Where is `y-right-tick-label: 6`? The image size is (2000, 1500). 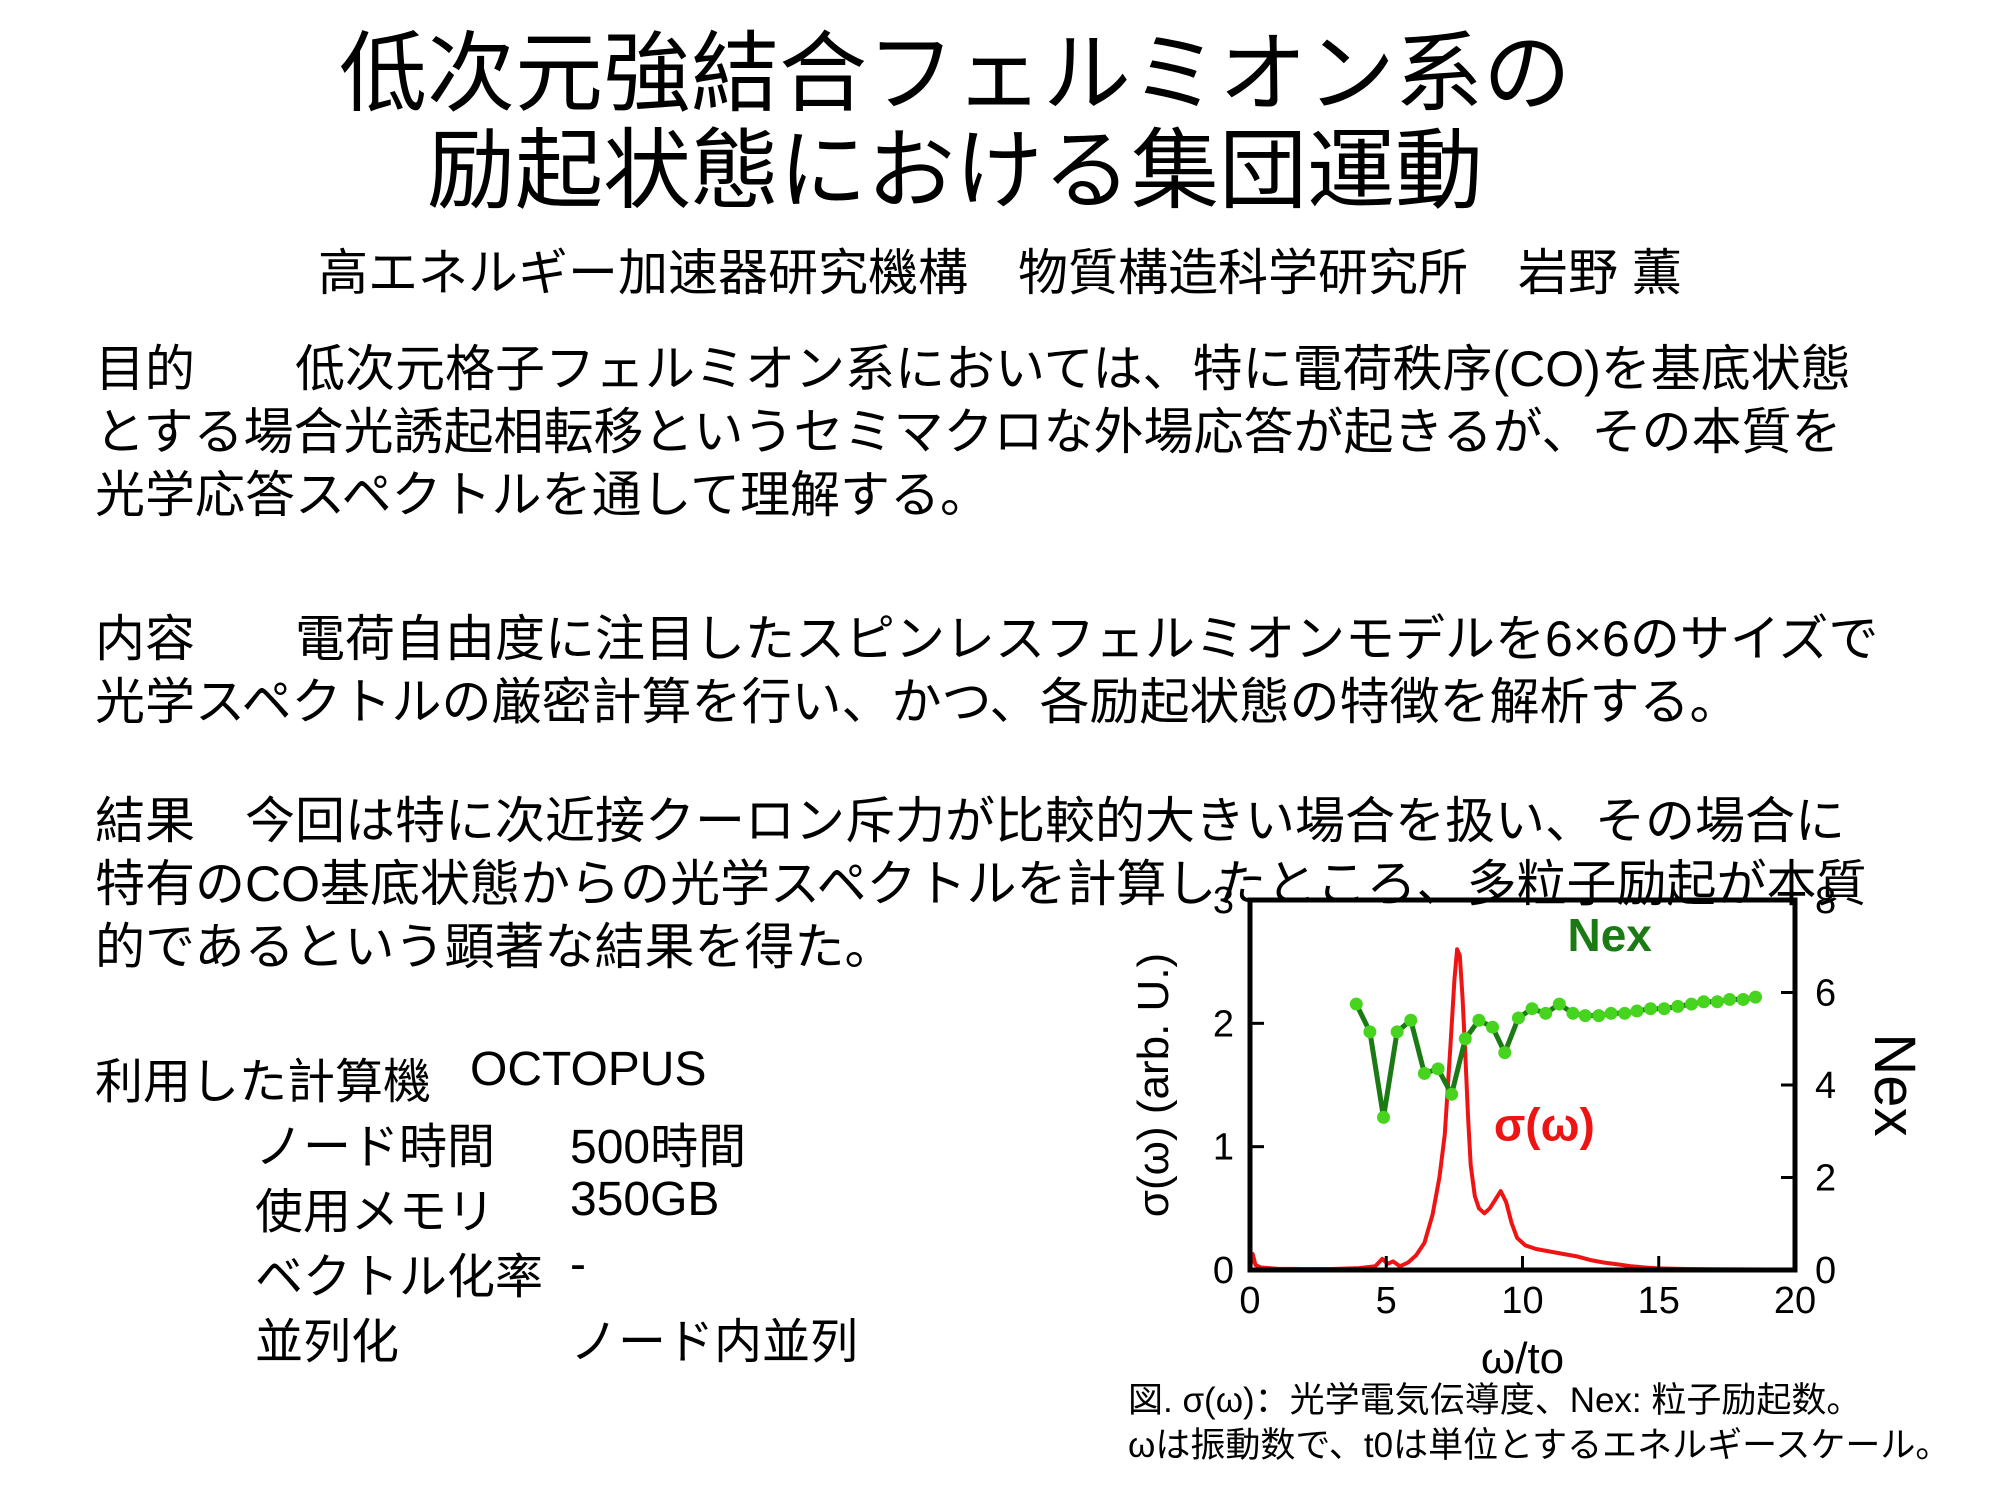 y-right-tick-label: 6 is located at coordinates (1825, 994).